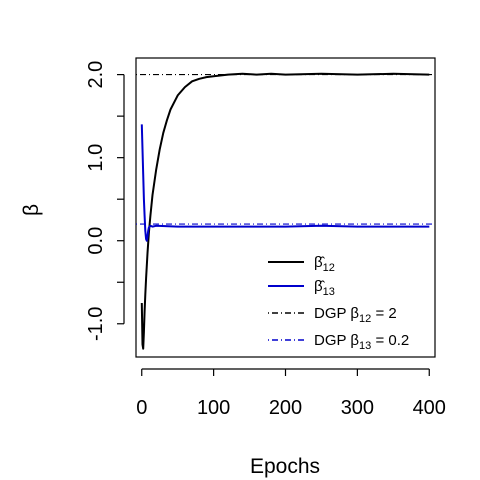  What do you see at coordinates (361, 342) in the screenshot?
I see `legend-label-4: DGP β13 = 0.2` at bounding box center [361, 342].